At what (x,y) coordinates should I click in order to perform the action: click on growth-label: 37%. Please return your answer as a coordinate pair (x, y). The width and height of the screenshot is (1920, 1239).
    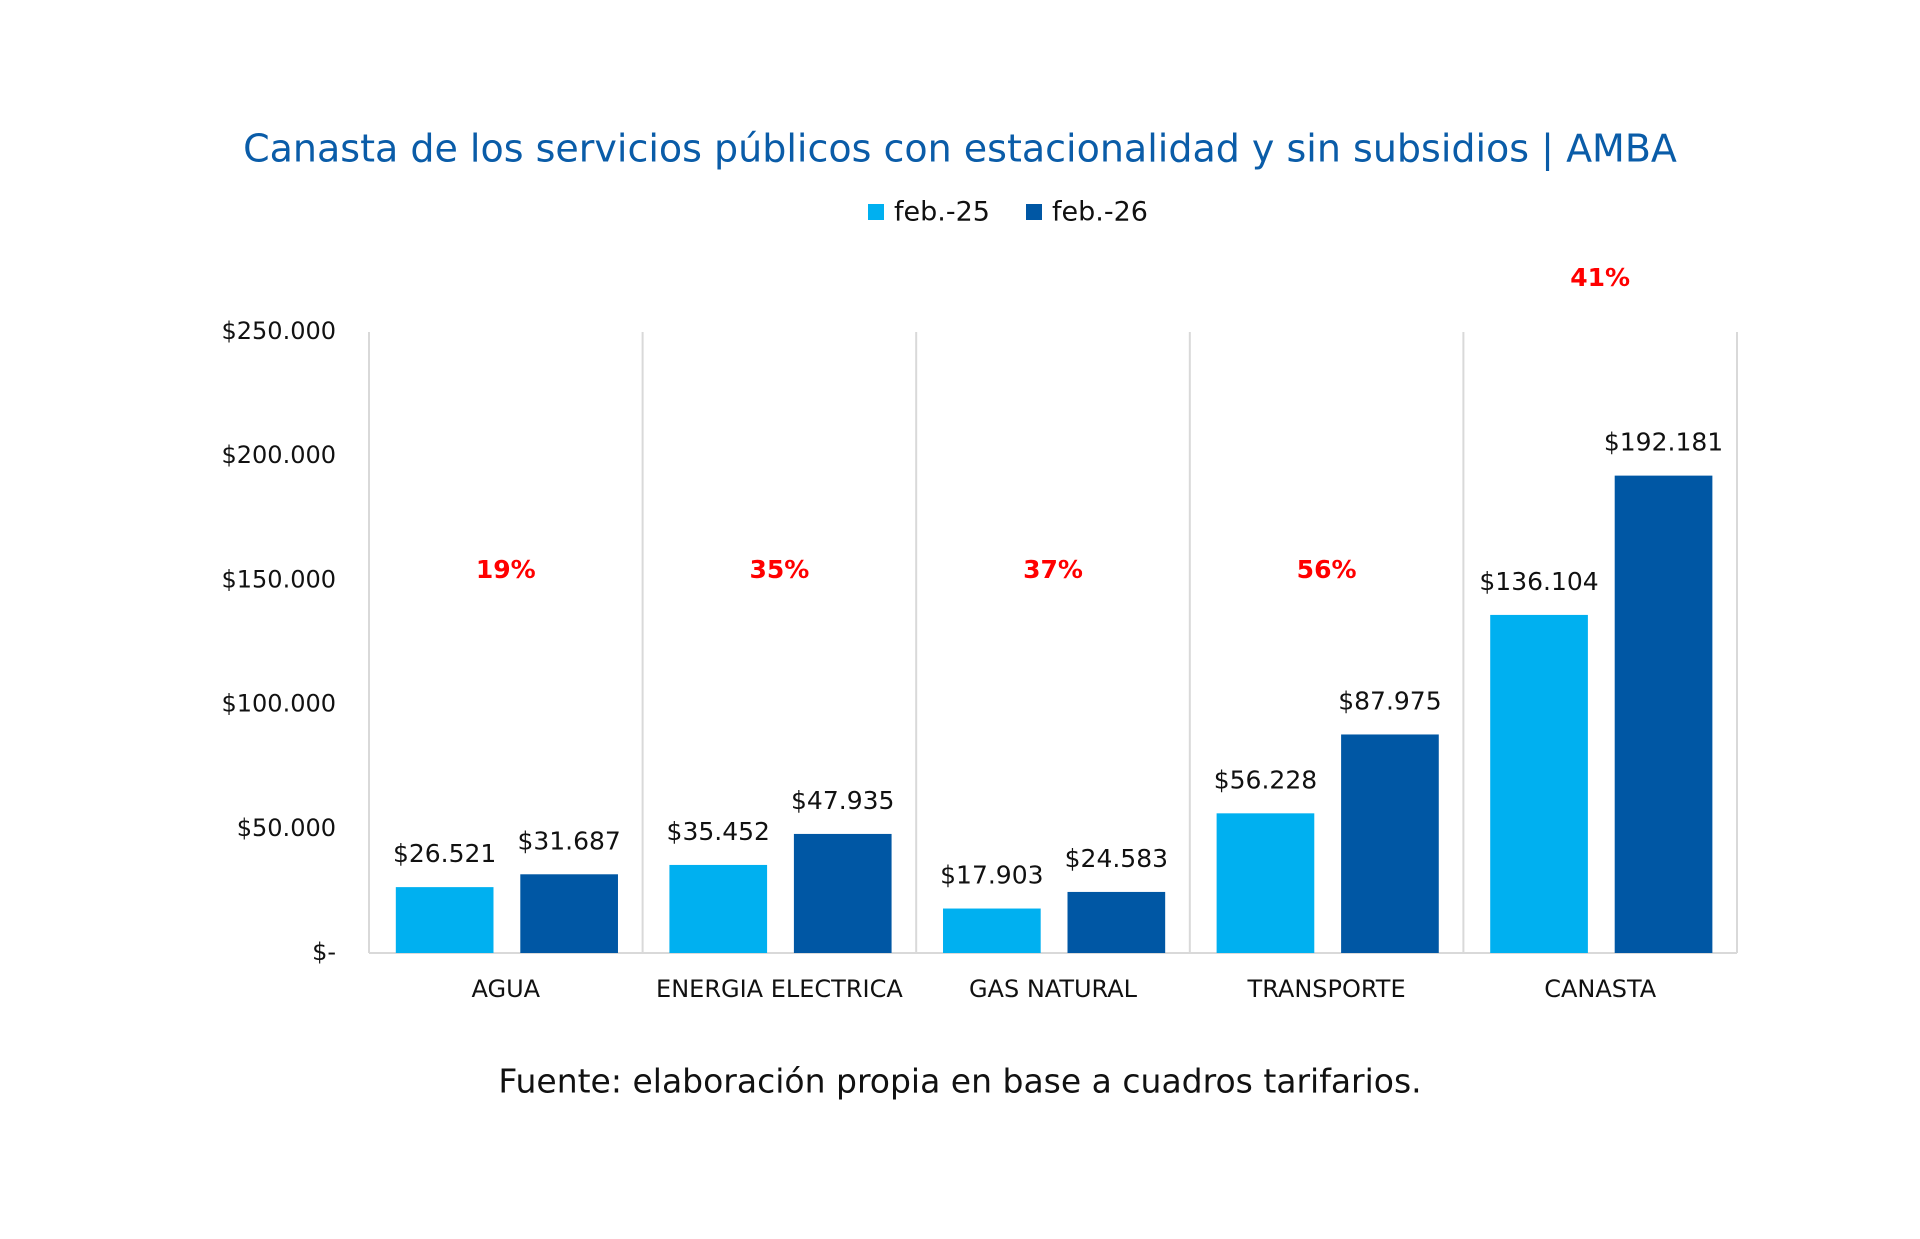
    Looking at the image, I should click on (1053, 569).